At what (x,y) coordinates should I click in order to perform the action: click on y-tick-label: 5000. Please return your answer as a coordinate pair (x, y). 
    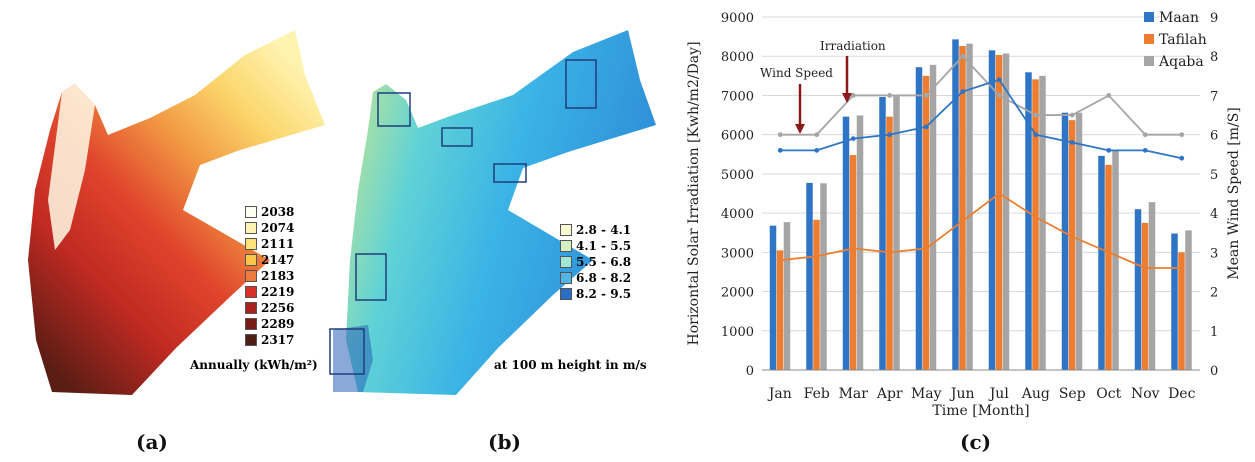
    Looking at the image, I should click on (737, 175).